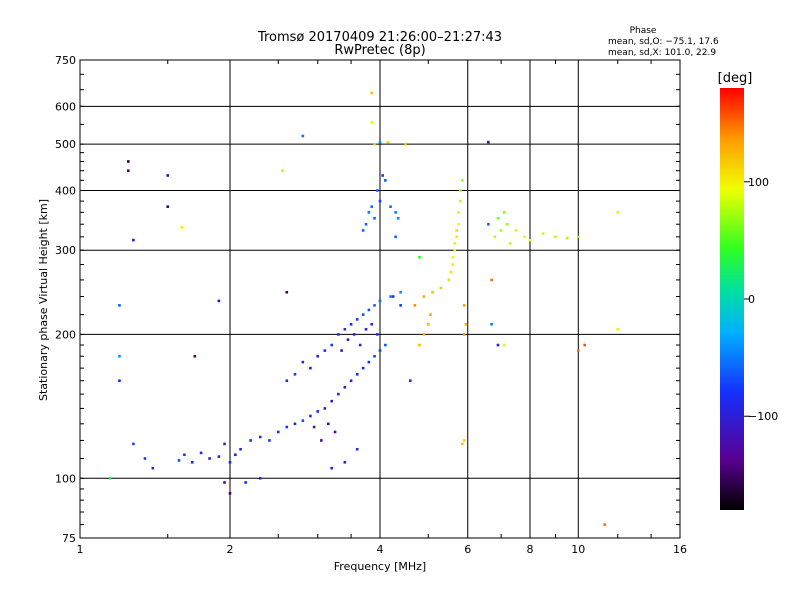  Describe the element at coordinates (65, 60) in the screenshot. I see `y-tick-label: 750` at that location.